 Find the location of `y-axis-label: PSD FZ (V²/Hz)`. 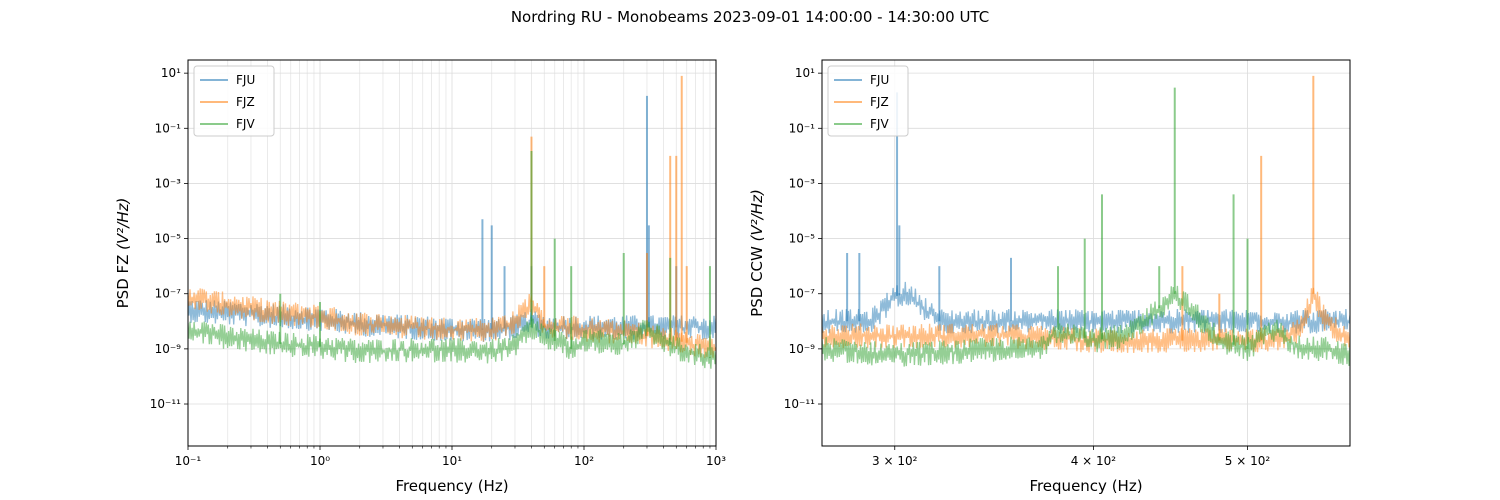

y-axis-label: PSD FZ (V²/Hz) is located at coordinates (123, 253).